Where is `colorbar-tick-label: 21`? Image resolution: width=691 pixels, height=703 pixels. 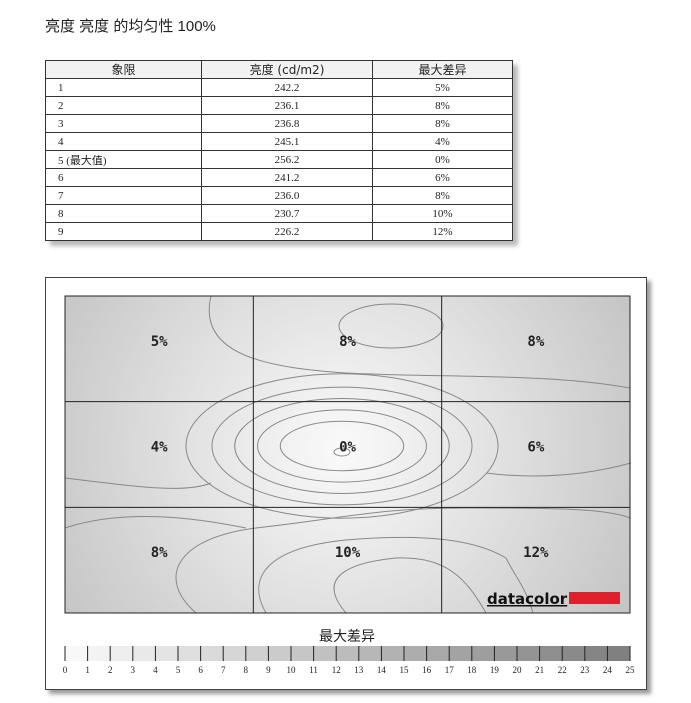 colorbar-tick-label: 21 is located at coordinates (539, 670).